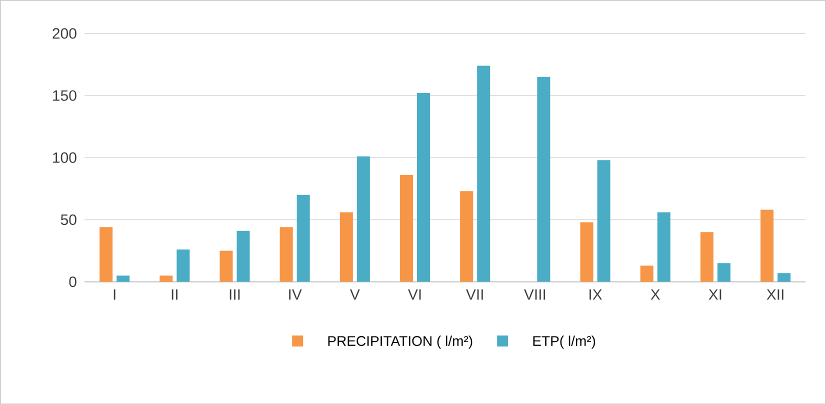 Image resolution: width=826 pixels, height=404 pixels. Describe the element at coordinates (64, 157) in the screenshot. I see `y-tick-label: 100` at that location.